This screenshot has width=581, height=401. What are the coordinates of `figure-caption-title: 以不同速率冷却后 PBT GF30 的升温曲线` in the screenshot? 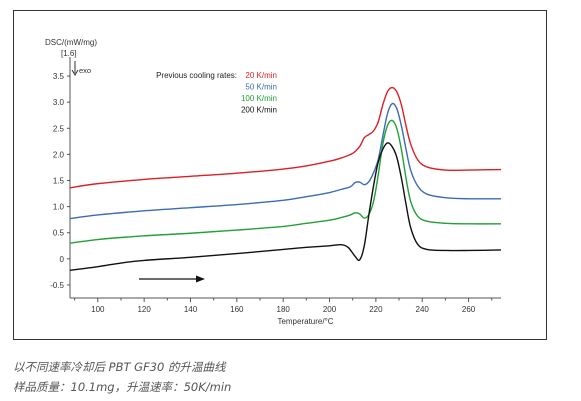 It's located at (119, 367).